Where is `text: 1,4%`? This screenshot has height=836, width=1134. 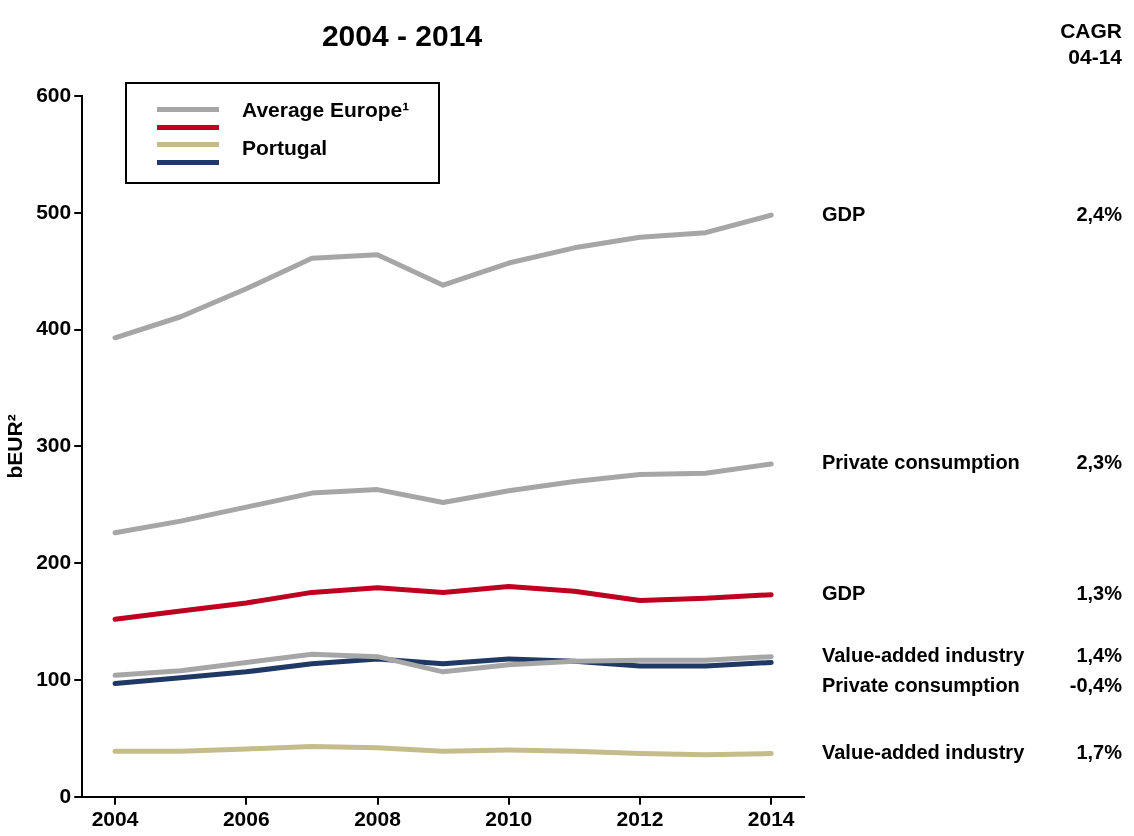
text: 1,4% is located at coordinates (1099, 655).